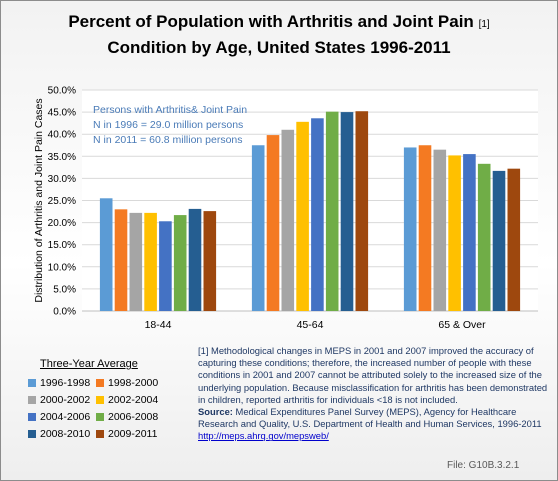 Image resolution: width=558 pixels, height=481 pixels. I want to click on legend-item: 2000-2002, so click(59, 400).